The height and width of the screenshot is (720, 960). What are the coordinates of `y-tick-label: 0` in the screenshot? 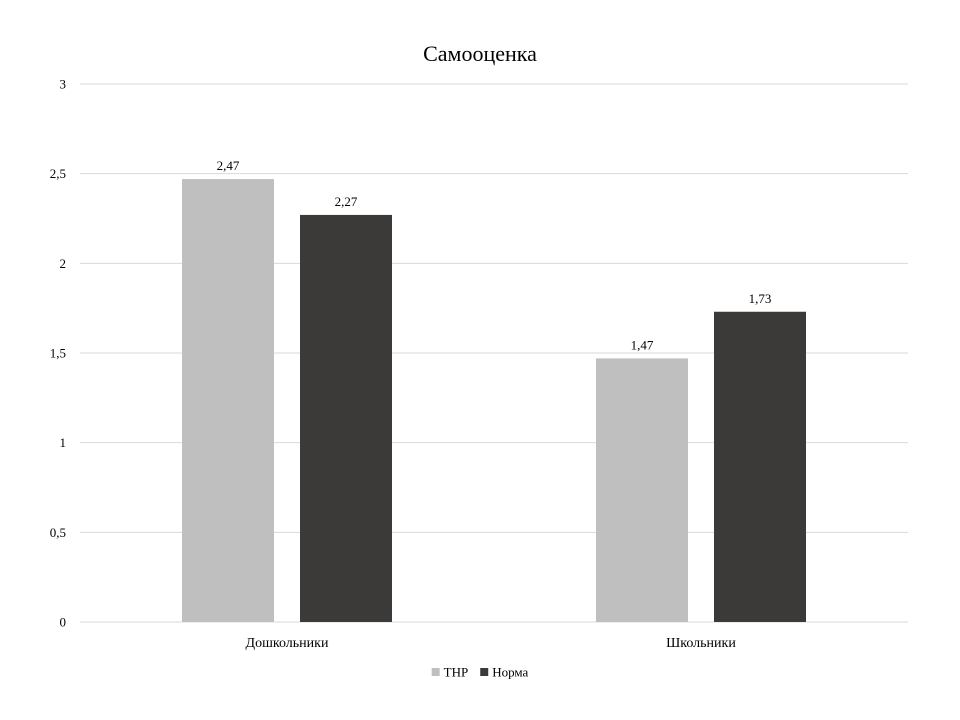 It's located at (63, 622).